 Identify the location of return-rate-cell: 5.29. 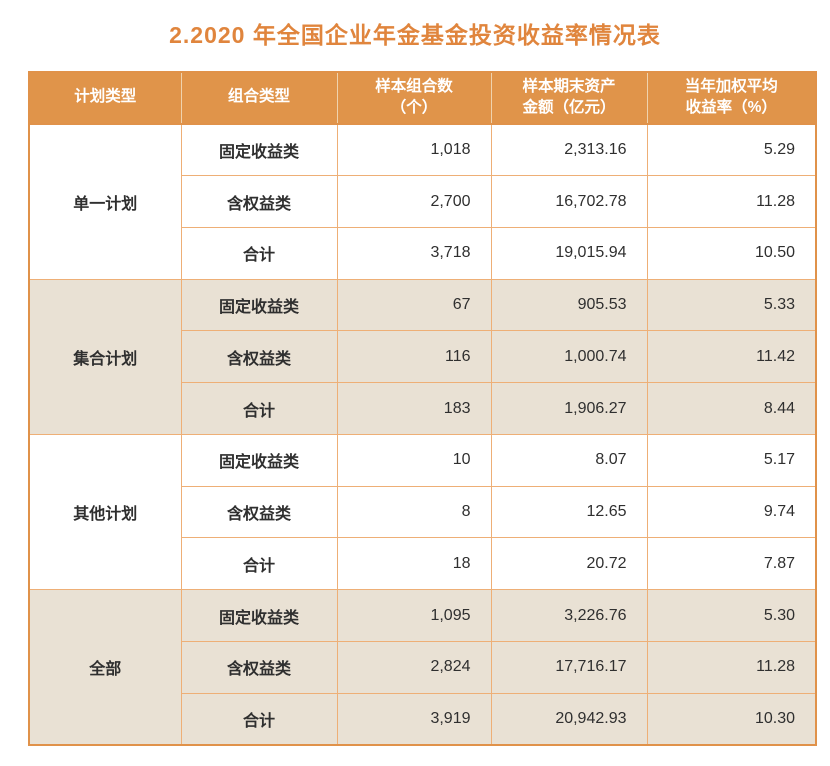
(731, 150).